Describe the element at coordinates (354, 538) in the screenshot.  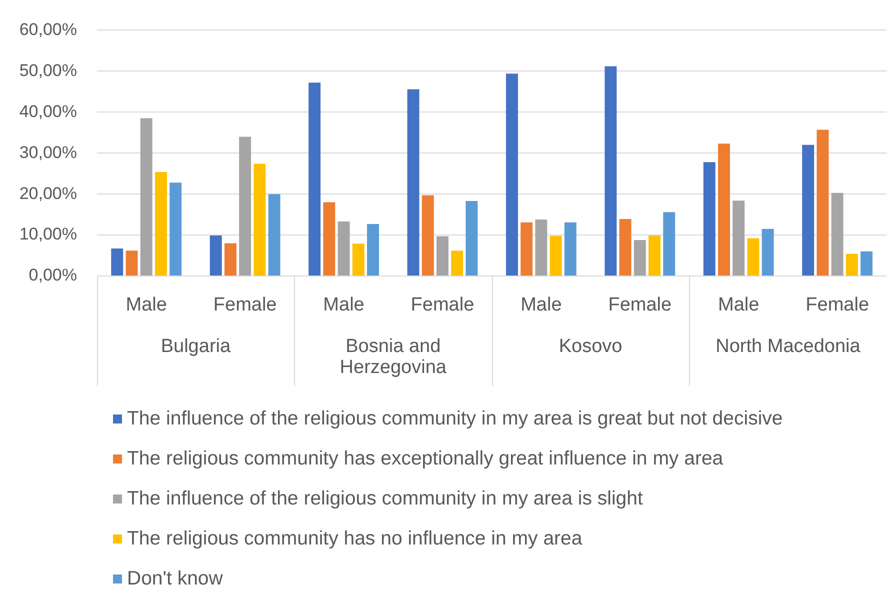
I see `legend-label: The religious community has no influence in my area` at that location.